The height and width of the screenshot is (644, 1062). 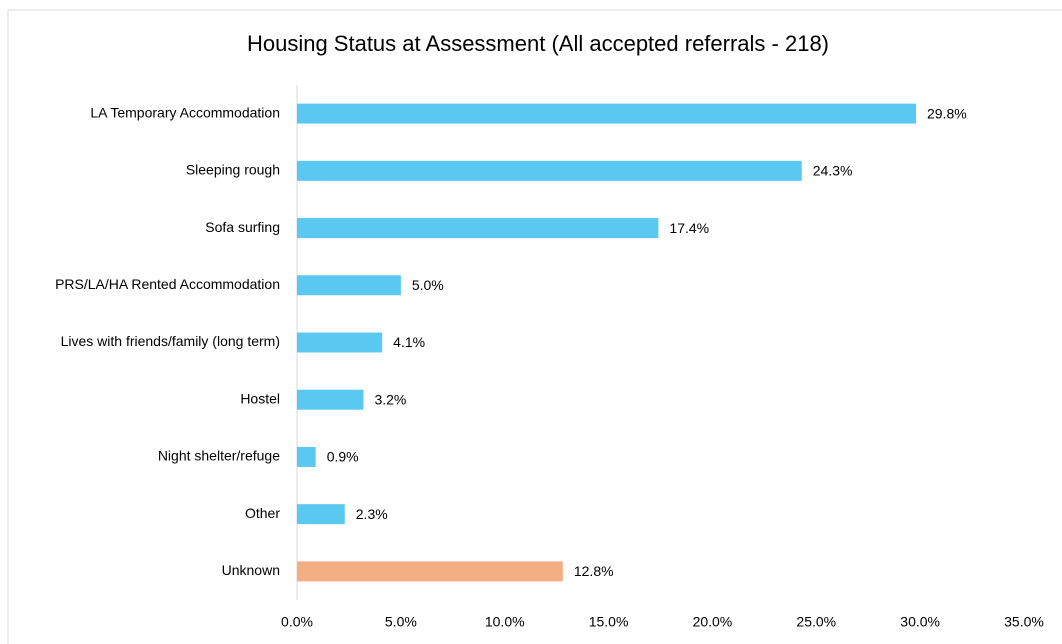 What do you see at coordinates (251, 570) in the screenshot?
I see `y-tick-label: Unknown` at bounding box center [251, 570].